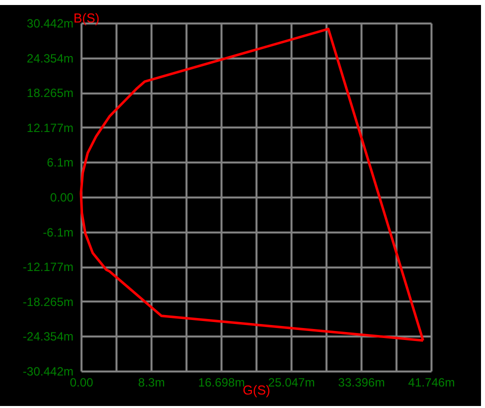  I want to click on y-tick-label: 24.354m, so click(50, 58).